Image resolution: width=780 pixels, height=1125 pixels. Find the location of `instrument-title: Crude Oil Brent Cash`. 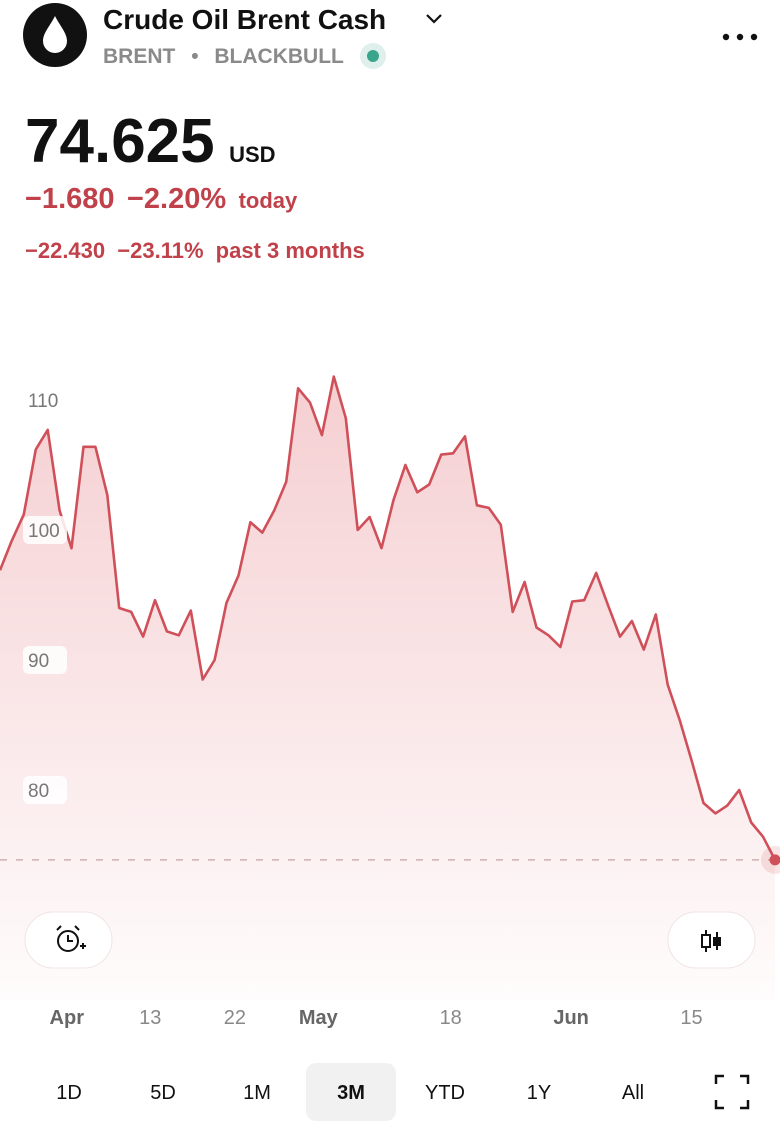

instrument-title: Crude Oil Brent Cash is located at coordinates (244, 19).